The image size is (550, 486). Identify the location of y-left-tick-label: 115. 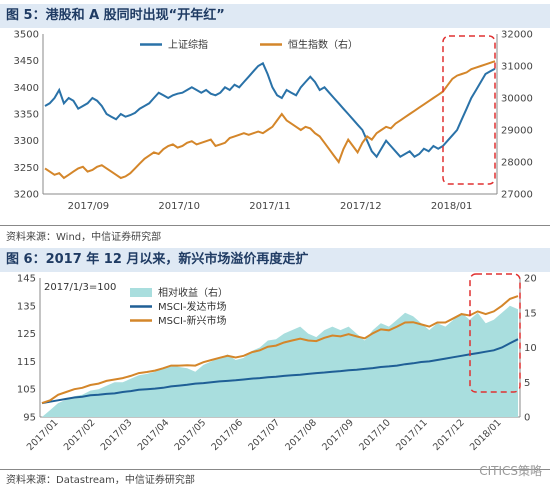
(26, 362).